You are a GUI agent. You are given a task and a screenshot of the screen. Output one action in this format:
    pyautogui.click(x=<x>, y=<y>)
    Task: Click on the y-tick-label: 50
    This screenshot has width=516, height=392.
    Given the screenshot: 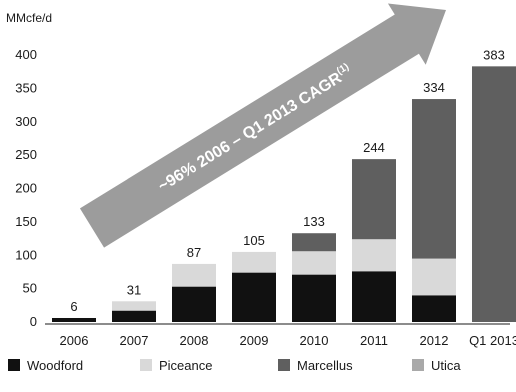 What is the action you would take?
    pyautogui.click(x=30, y=288)
    